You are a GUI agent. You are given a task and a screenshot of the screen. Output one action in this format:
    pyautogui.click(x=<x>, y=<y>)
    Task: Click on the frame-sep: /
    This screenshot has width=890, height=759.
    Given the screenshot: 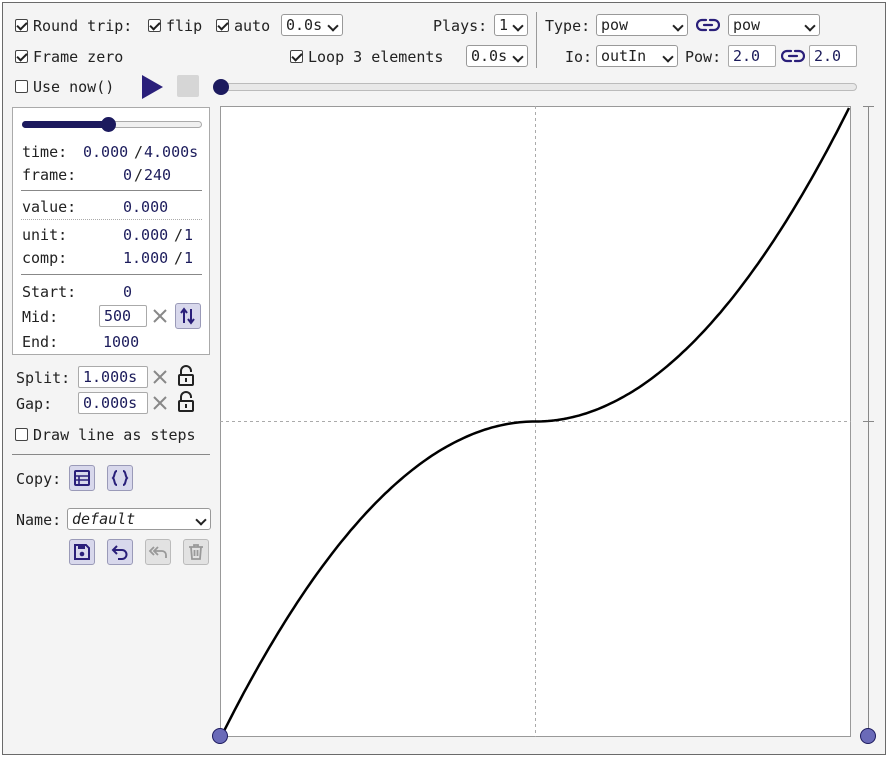 What is the action you would take?
    pyautogui.click(x=139, y=175)
    